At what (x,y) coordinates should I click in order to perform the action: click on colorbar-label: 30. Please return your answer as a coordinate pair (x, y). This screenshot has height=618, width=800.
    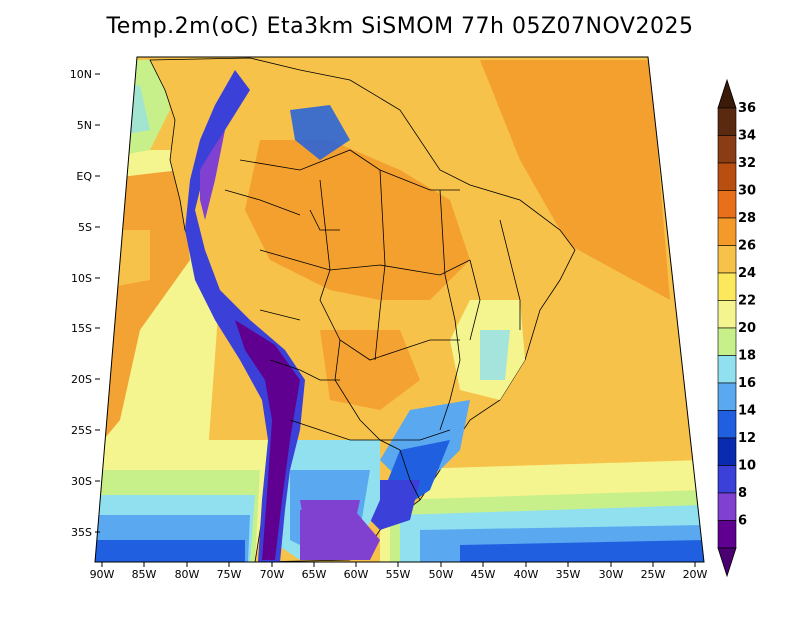
    Looking at the image, I should click on (747, 191).